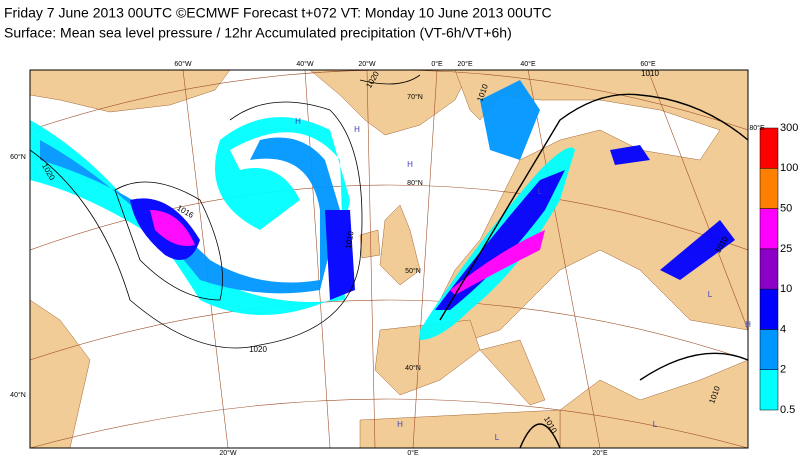 This screenshot has height=470, width=809. Describe the element at coordinates (786, 289) in the screenshot. I see `legend-label: 10` at that location.